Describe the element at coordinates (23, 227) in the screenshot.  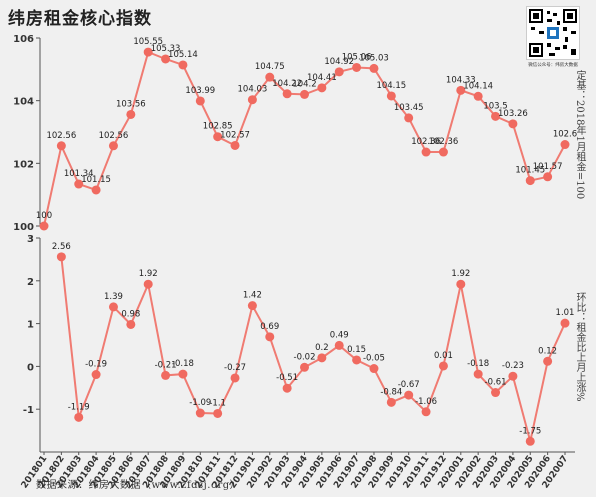
I see `top-y-tick-label: 100` at that location.